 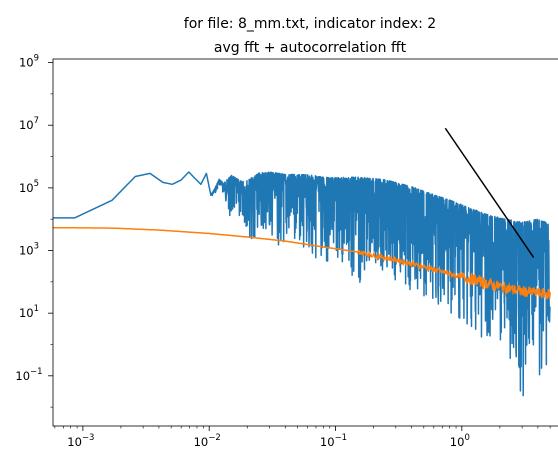 What do you see at coordinates (460, 441) in the screenshot?
I see `x-tick-label: 10⁰` at bounding box center [460, 441].